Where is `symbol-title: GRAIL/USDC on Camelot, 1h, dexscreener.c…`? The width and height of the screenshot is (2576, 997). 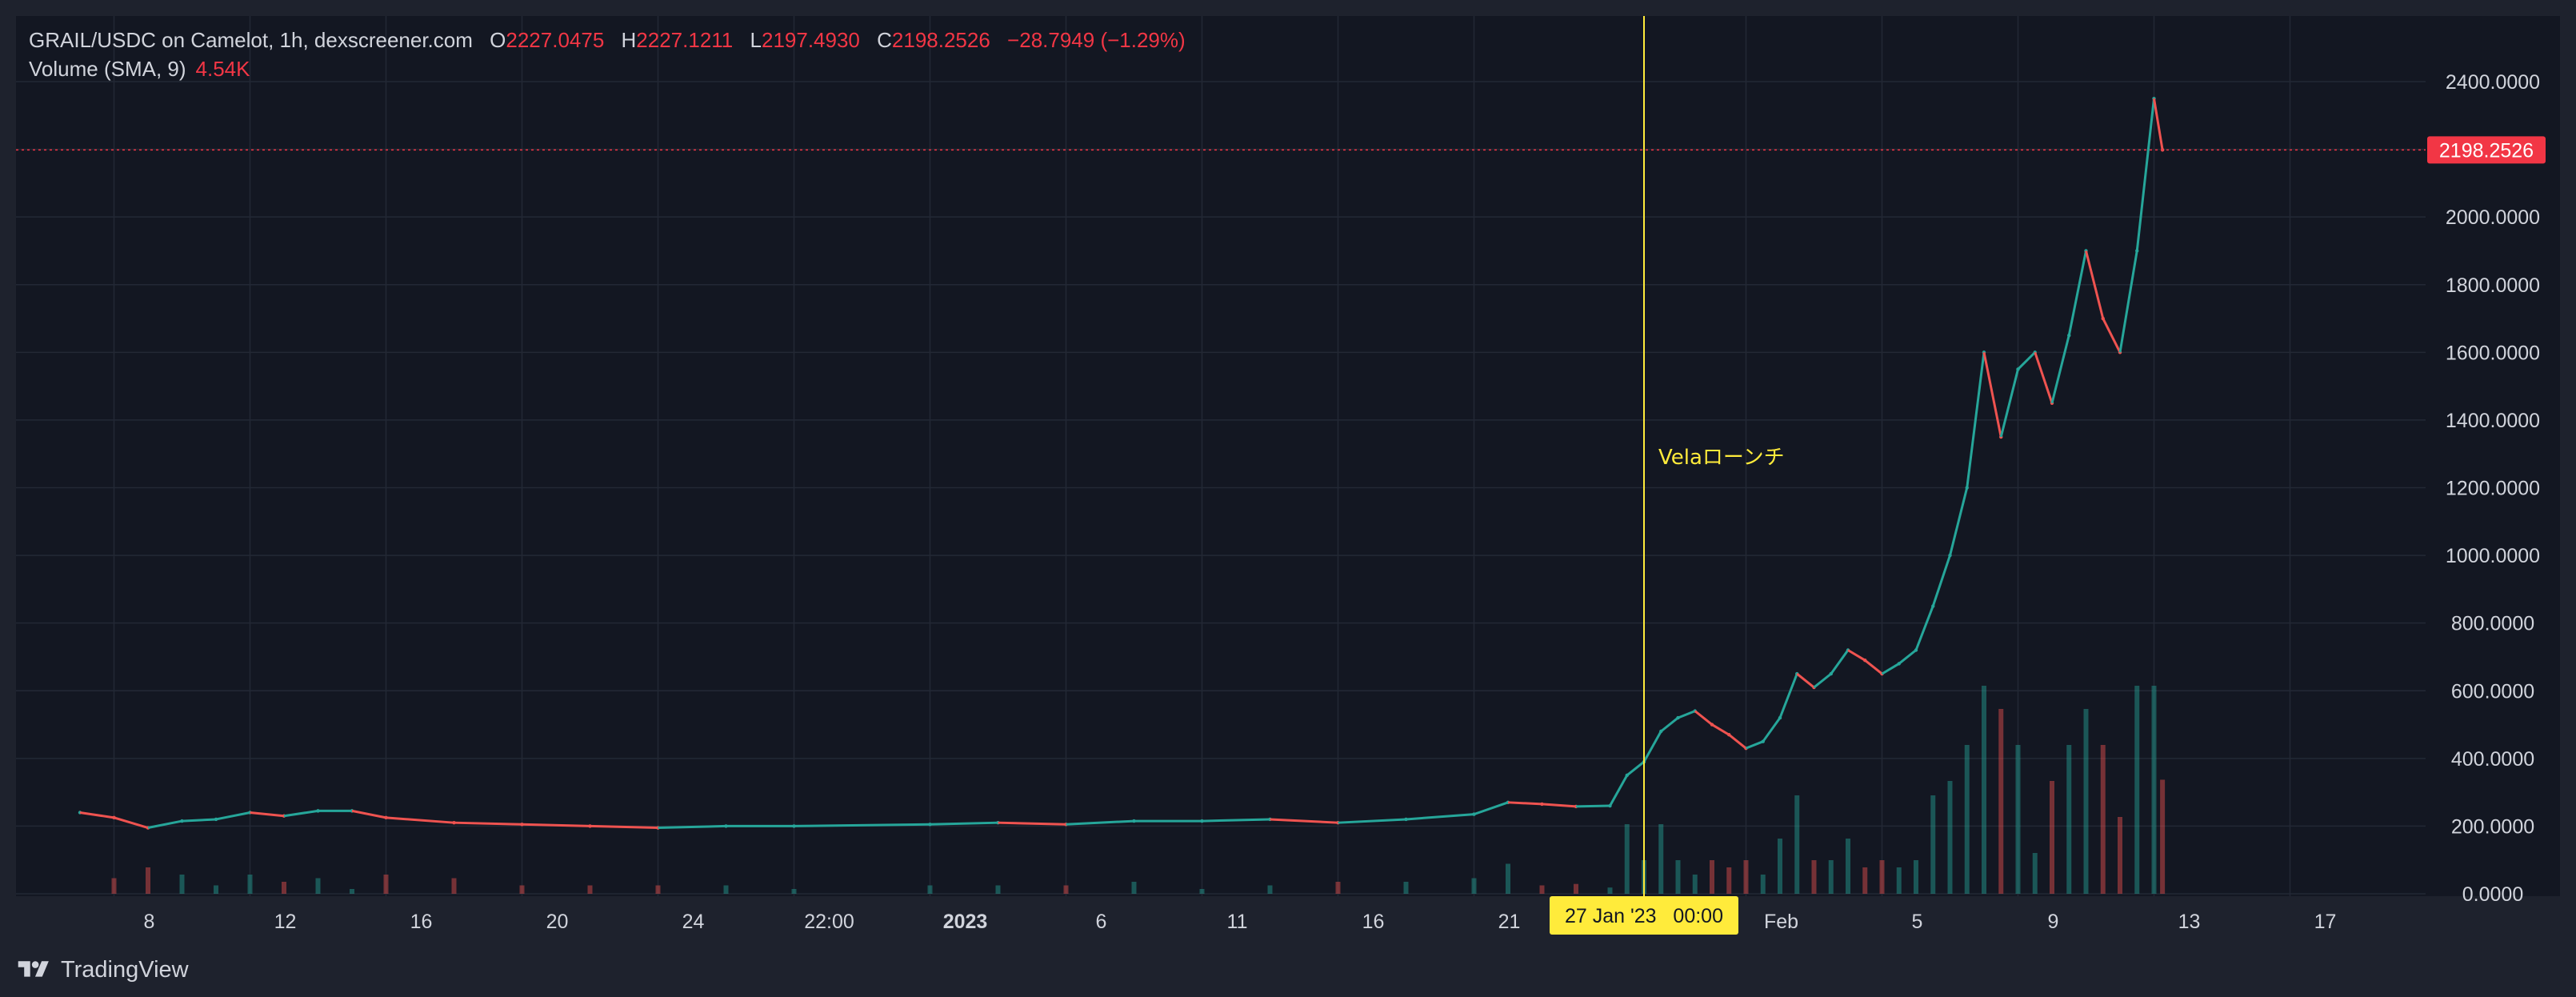 symbol-title: GRAIL/USDC on Camelot, 1h, dexscreener.c… is located at coordinates (251, 40).